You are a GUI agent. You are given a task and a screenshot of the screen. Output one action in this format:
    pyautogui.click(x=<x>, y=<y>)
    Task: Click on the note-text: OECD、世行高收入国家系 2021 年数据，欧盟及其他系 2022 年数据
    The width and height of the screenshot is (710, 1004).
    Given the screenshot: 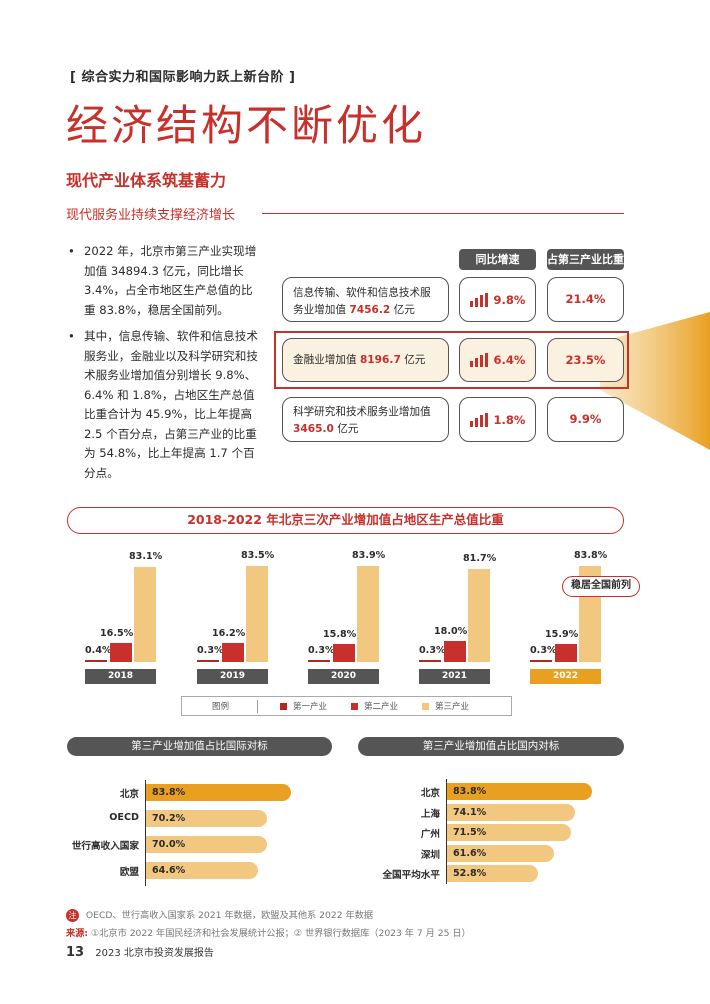 What is the action you would take?
    pyautogui.click(x=229, y=915)
    